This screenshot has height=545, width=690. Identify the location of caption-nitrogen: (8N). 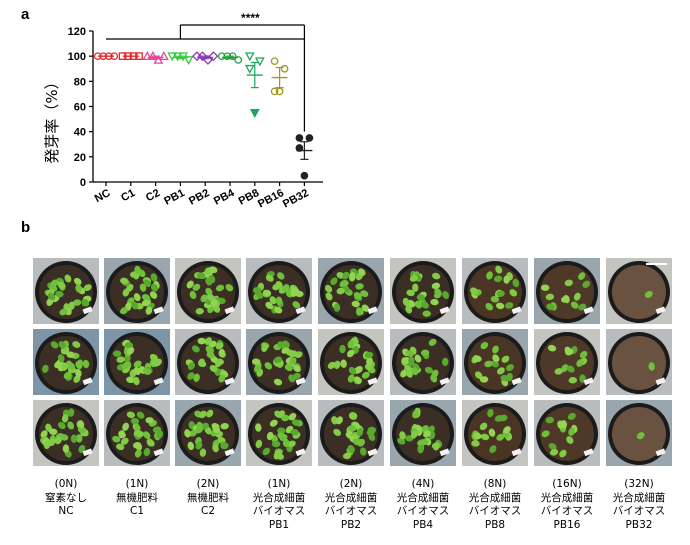
(495, 484).